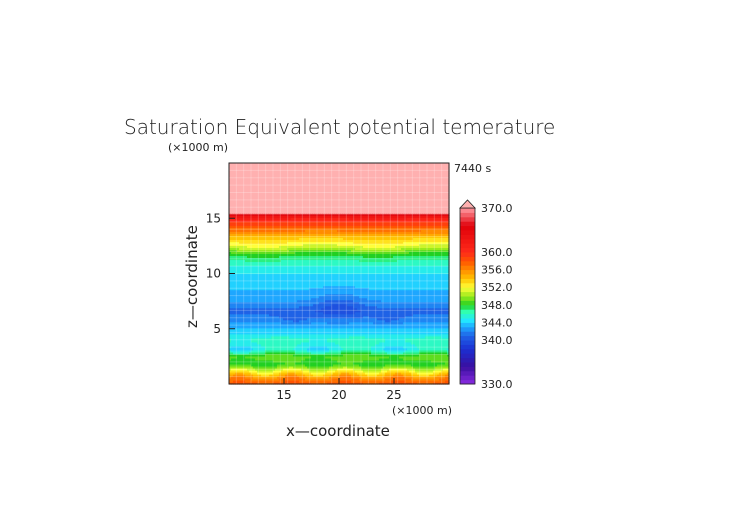 Image resolution: width=752 pixels, height=532 pixels. Describe the element at coordinates (198, 147) in the screenshot. I see `y-unit-label: (×1000 m)` at that location.